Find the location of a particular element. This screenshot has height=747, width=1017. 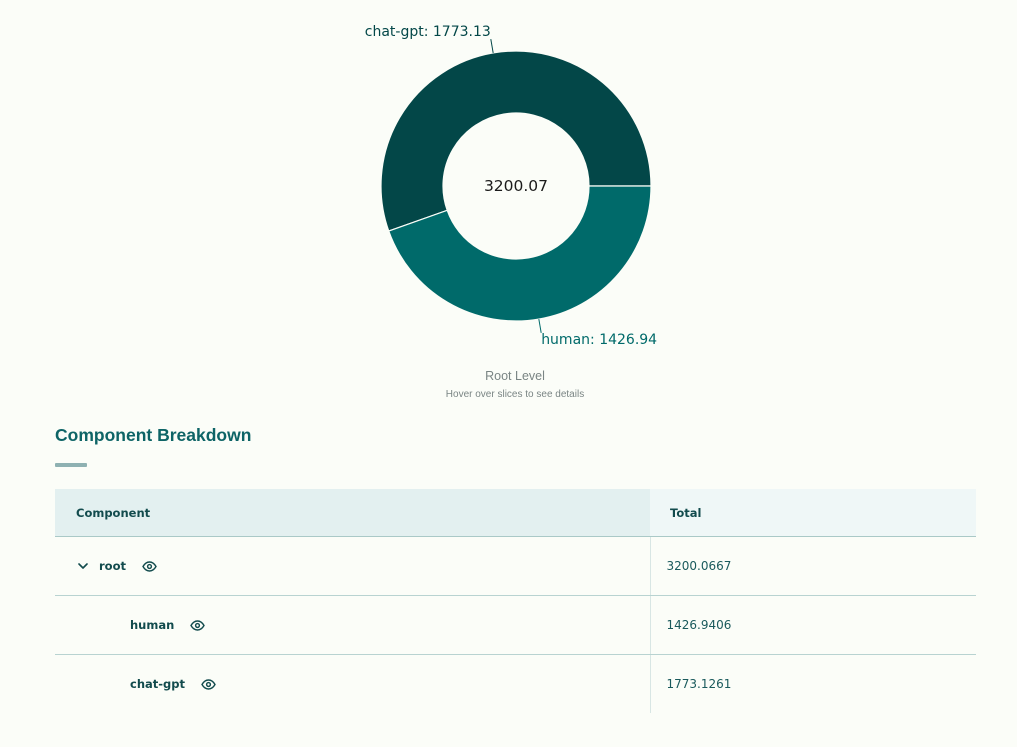

table-row: human 1426.9406 is located at coordinates (515, 625).